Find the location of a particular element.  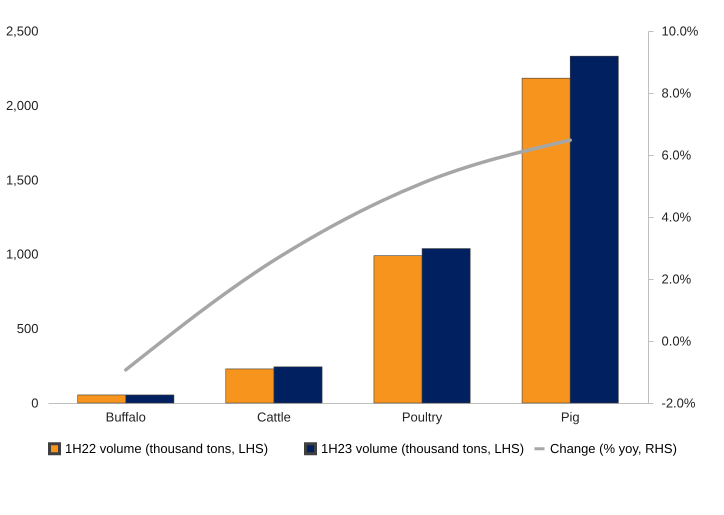

y2-tick-label: -2.0% is located at coordinates (679, 403).